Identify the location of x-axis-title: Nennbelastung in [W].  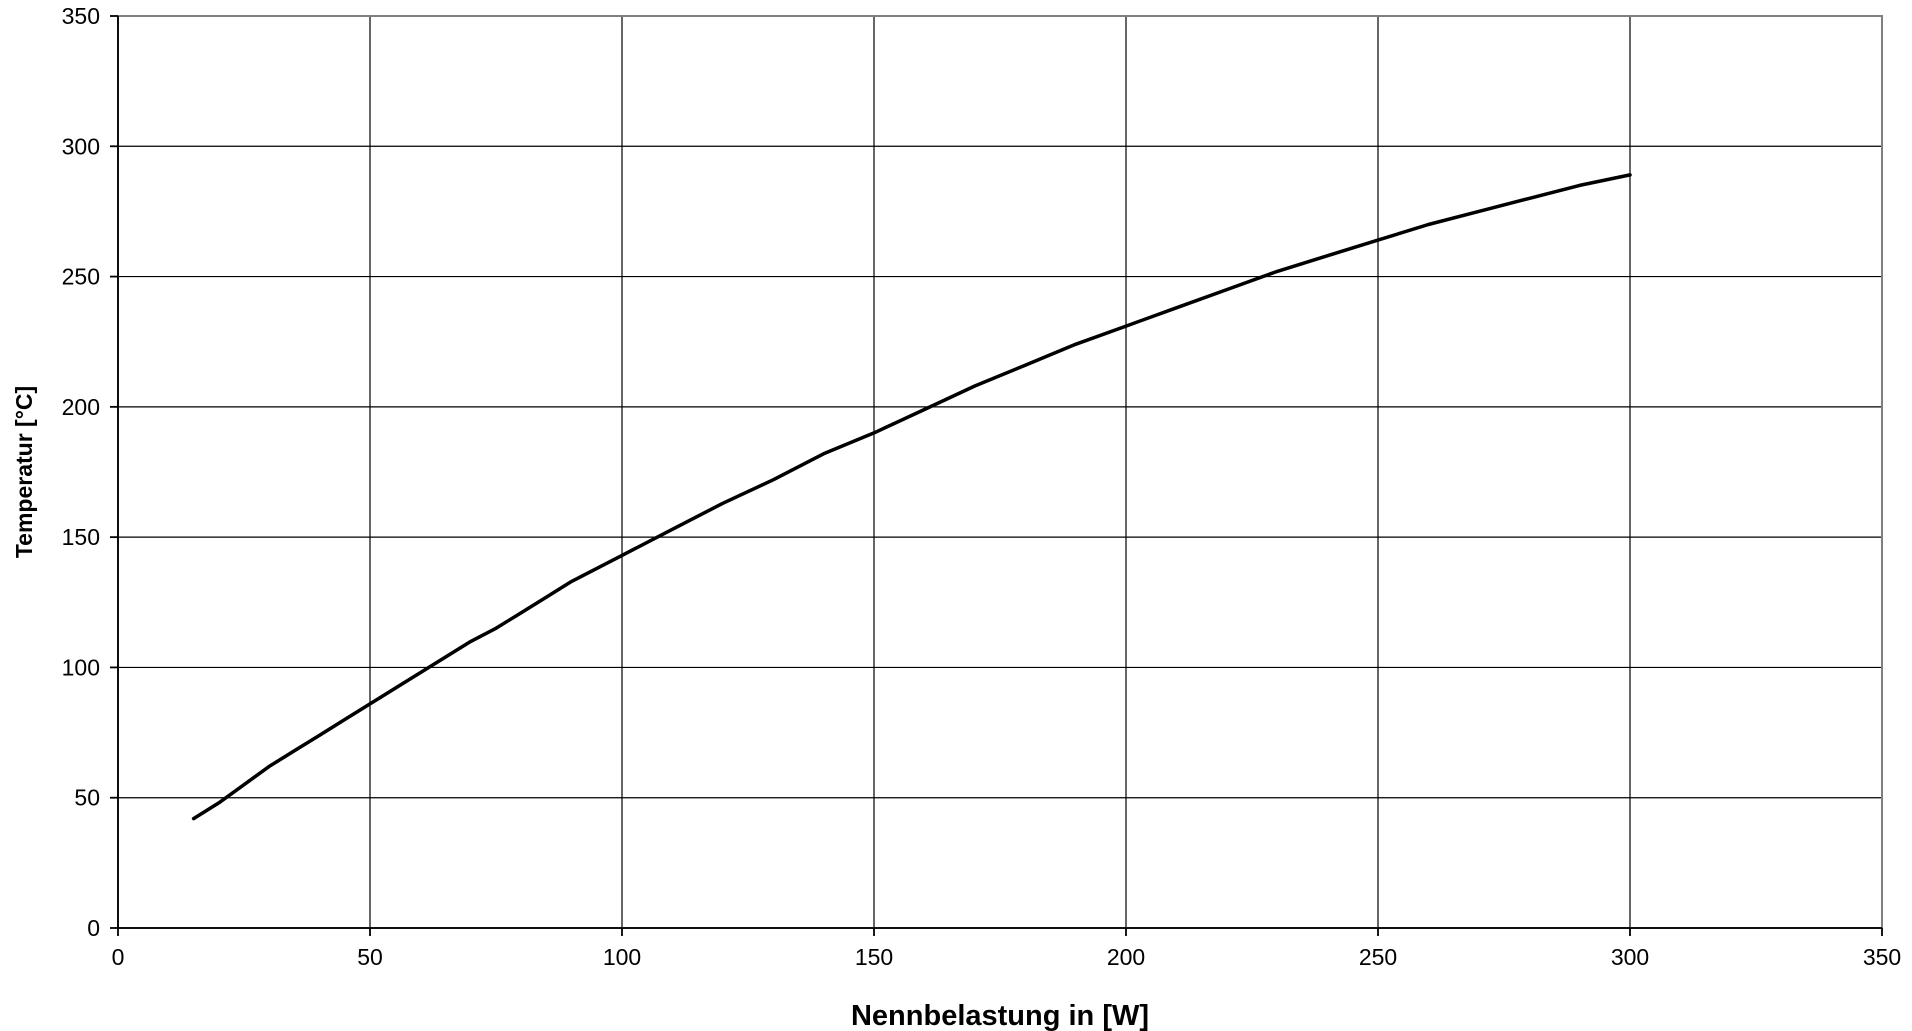
(1000, 1015).